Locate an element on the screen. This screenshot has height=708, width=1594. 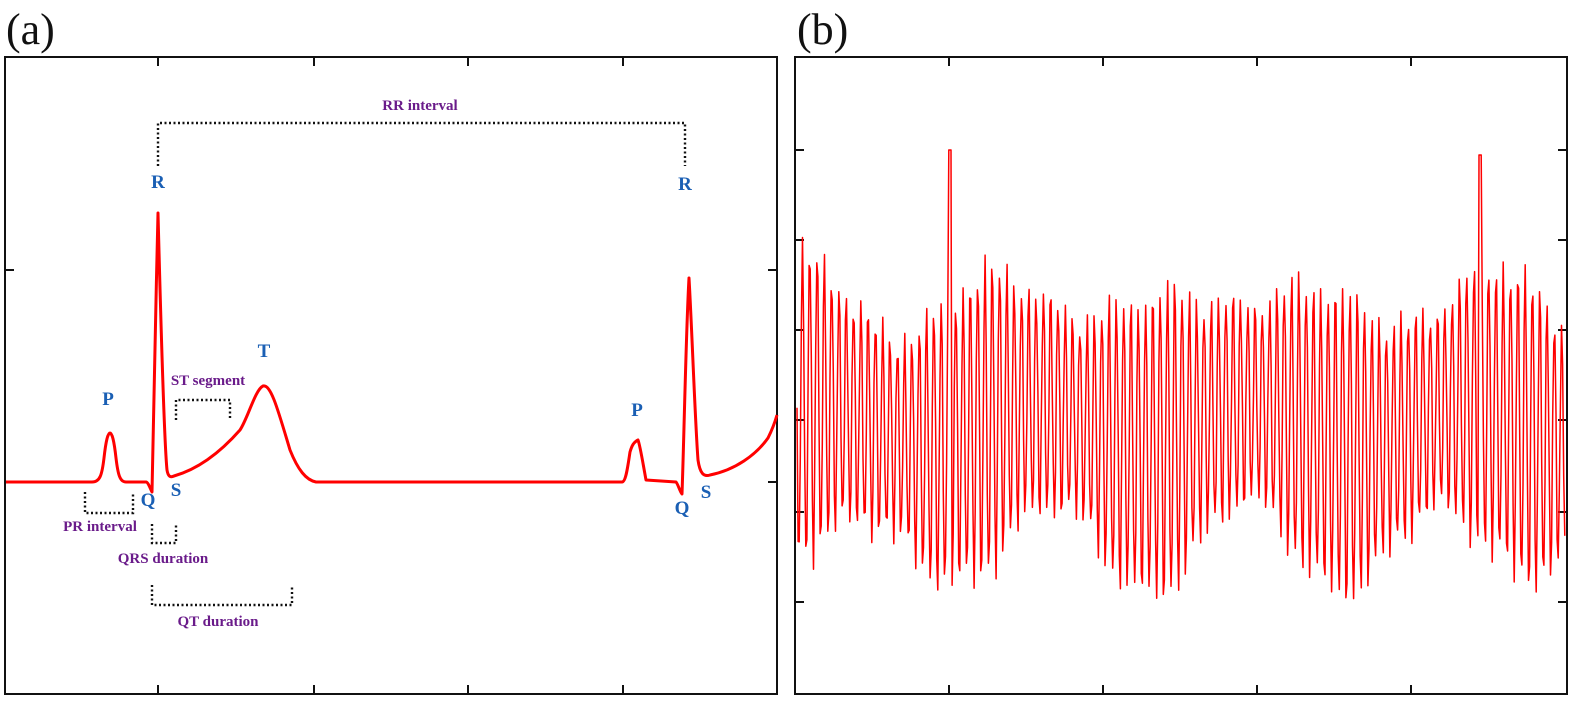
rr-interval-label: RR interval is located at coordinates (419, 106).